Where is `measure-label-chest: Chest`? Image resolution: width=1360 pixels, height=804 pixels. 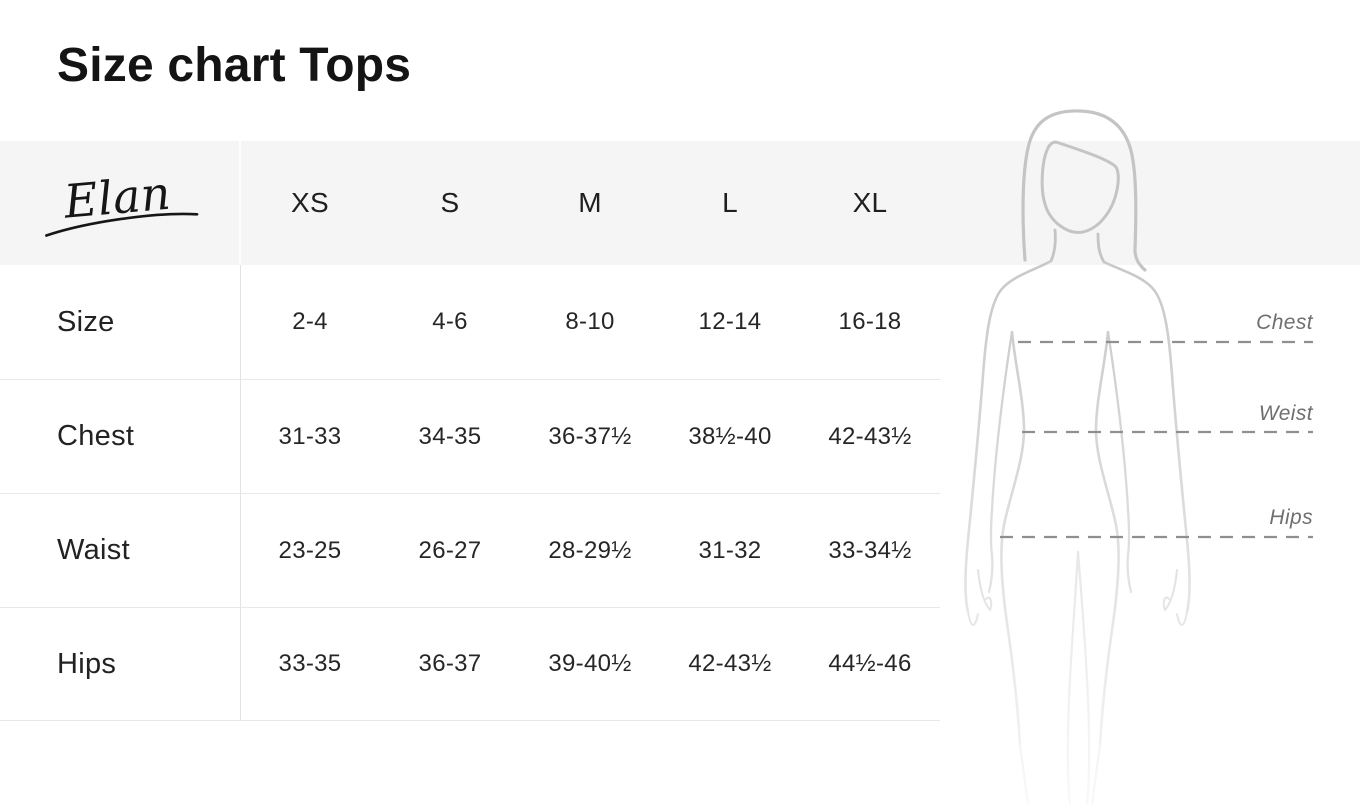
measure-label-chest: Chest is located at coordinates (1284, 322).